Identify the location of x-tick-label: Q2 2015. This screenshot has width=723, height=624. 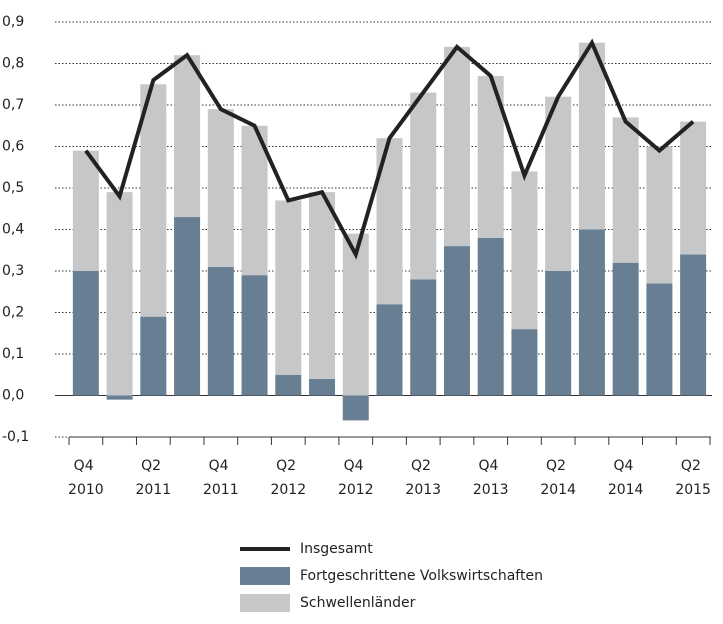
(693, 478).